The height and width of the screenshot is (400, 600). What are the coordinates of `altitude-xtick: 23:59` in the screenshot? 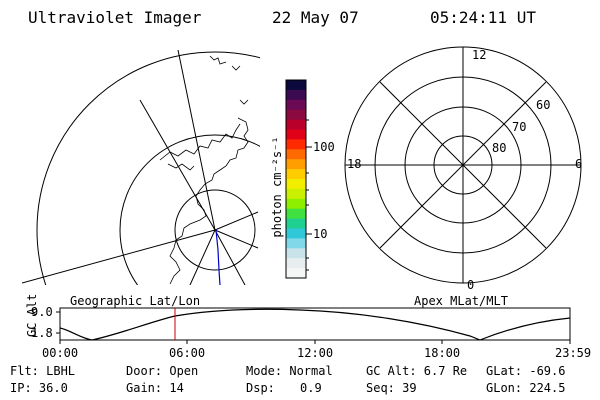 It's located at (573, 353).